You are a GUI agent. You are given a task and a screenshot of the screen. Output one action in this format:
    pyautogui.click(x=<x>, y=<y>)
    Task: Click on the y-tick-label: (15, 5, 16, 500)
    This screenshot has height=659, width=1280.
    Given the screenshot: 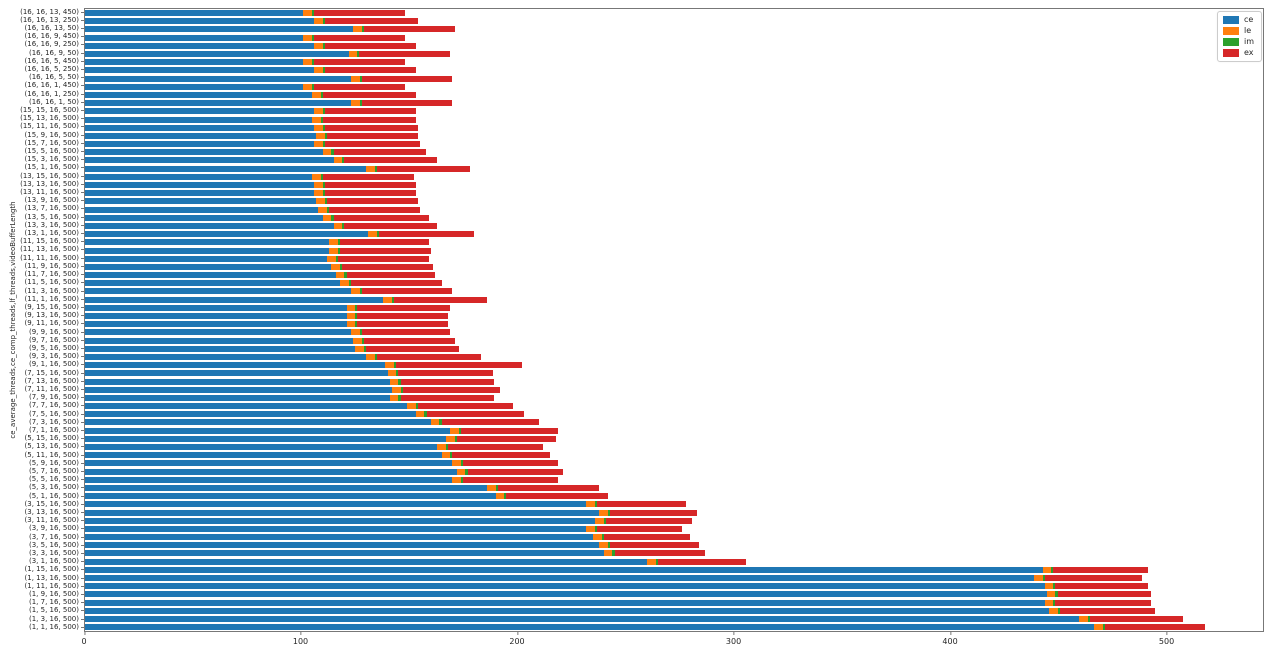 What is the action you would take?
    pyautogui.click(x=42, y=151)
    